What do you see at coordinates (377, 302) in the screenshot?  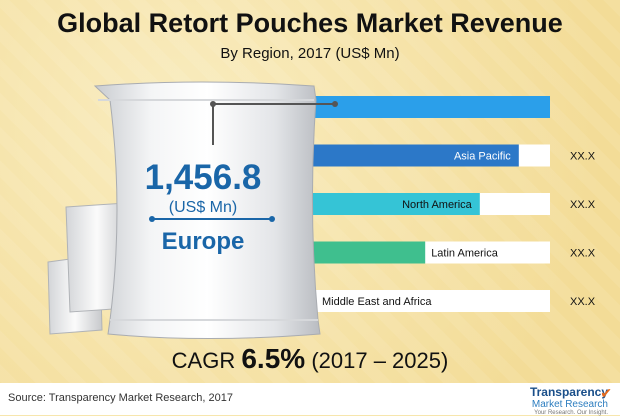 I see `bar-label: Middle East and Africa` at bounding box center [377, 302].